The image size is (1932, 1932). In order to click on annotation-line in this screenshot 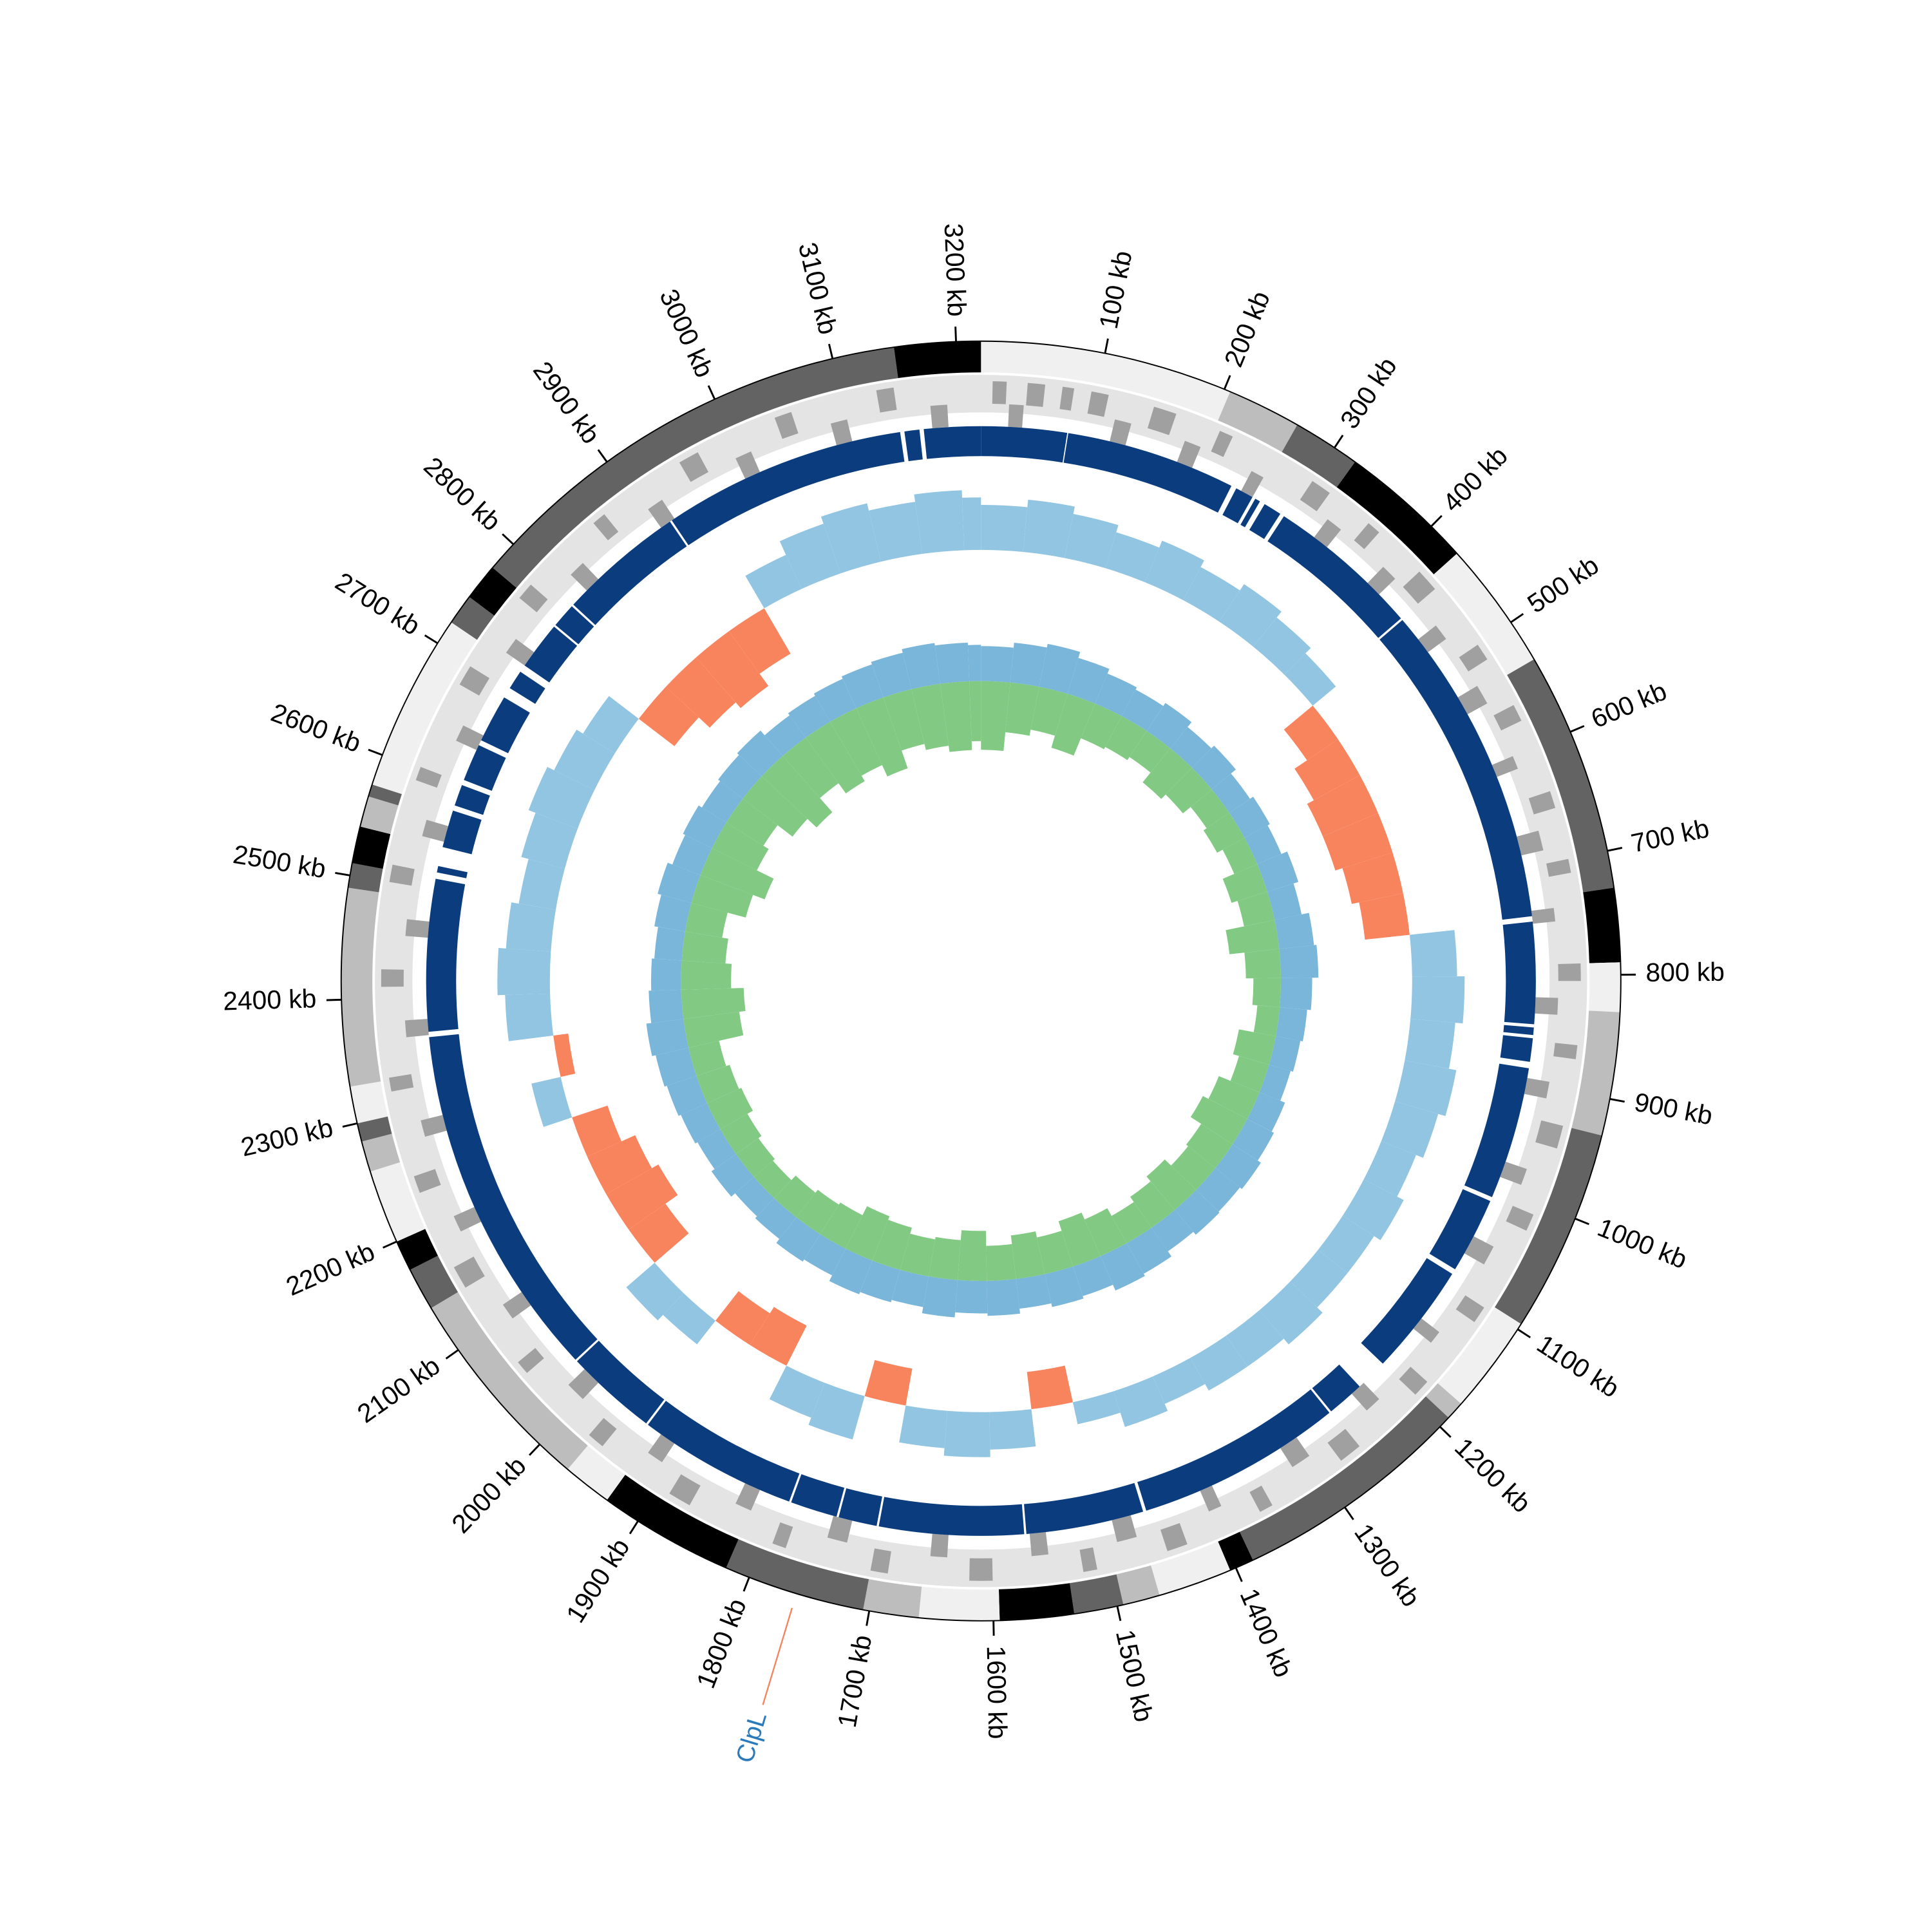, I will do `click(778, 1656)`.